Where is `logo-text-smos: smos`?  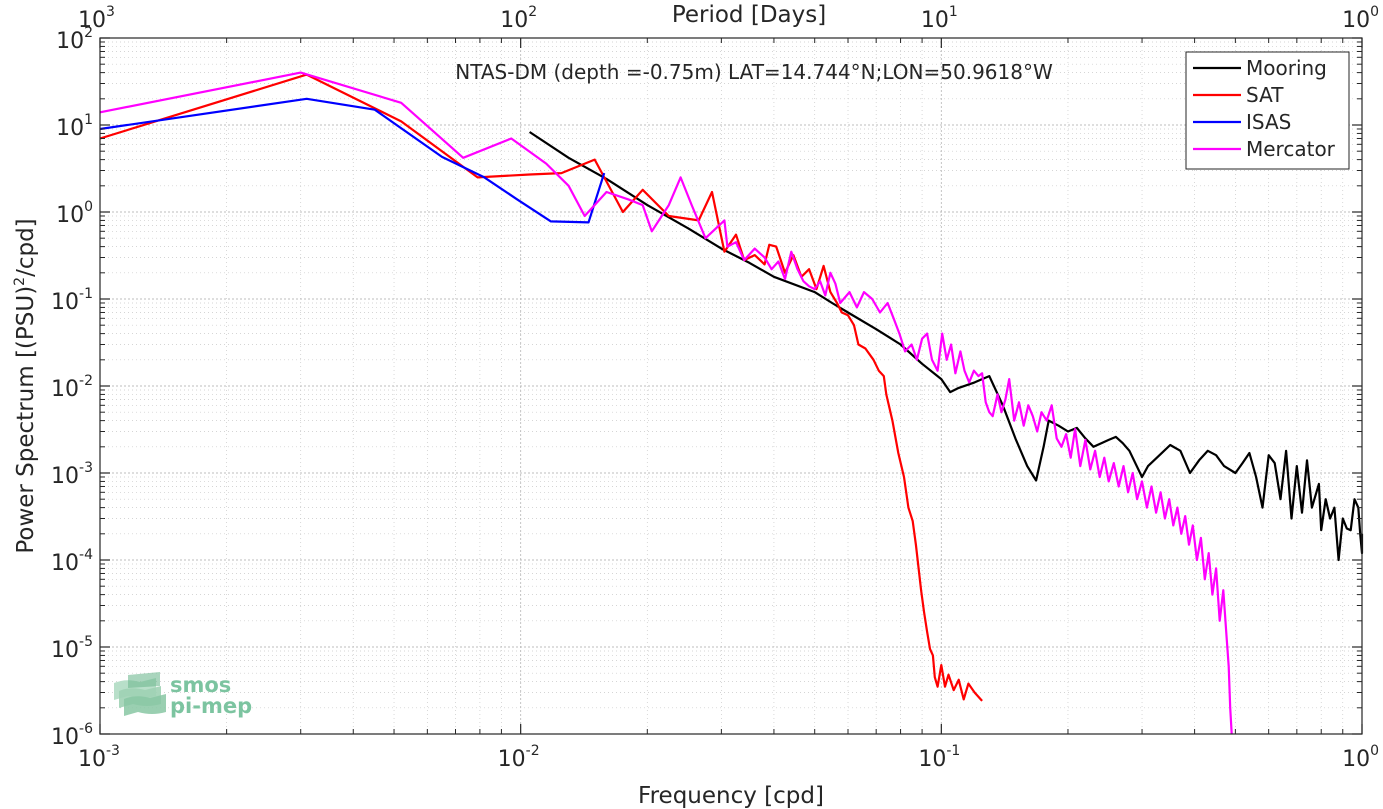 logo-text-smos: smos is located at coordinates (200, 685).